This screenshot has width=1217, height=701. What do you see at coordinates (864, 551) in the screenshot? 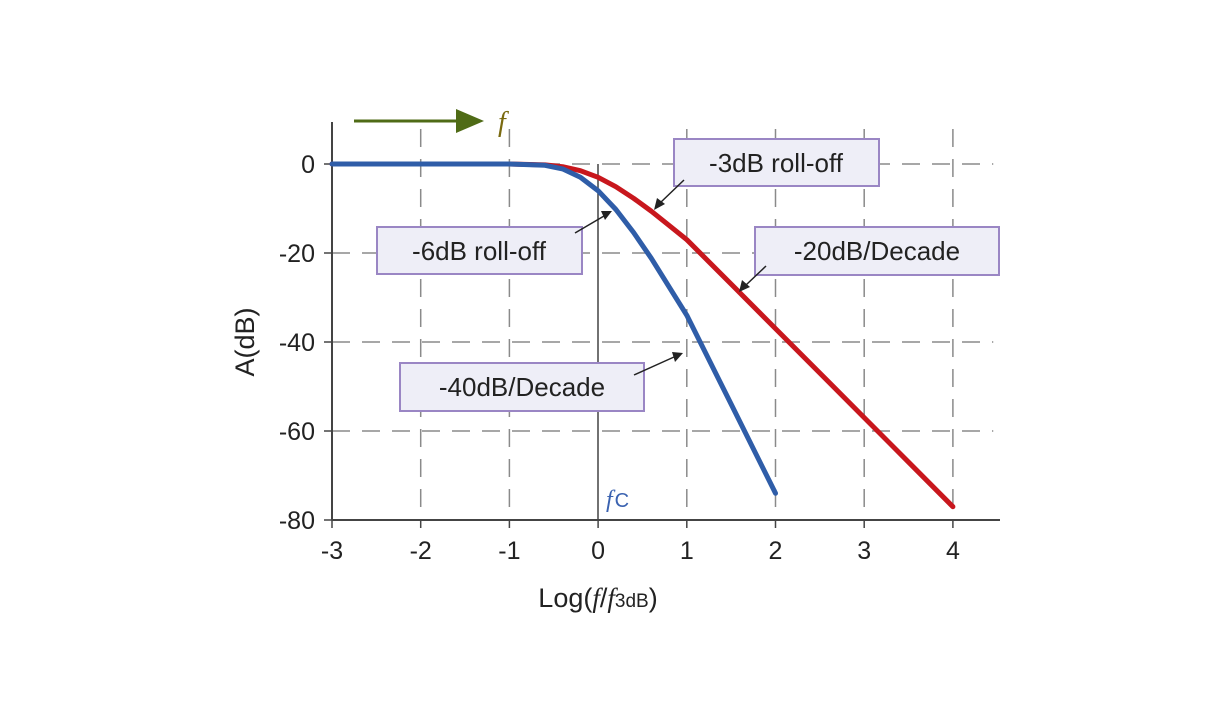
I see `x-tick-label: 3` at bounding box center [864, 551].